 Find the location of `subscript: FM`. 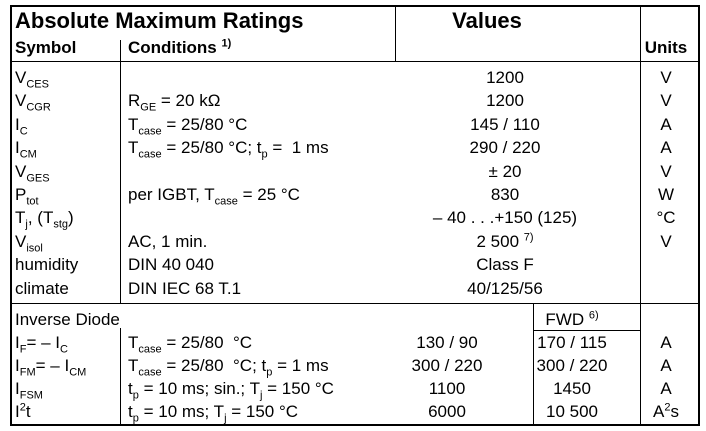

subscript: FM is located at coordinates (27, 372).